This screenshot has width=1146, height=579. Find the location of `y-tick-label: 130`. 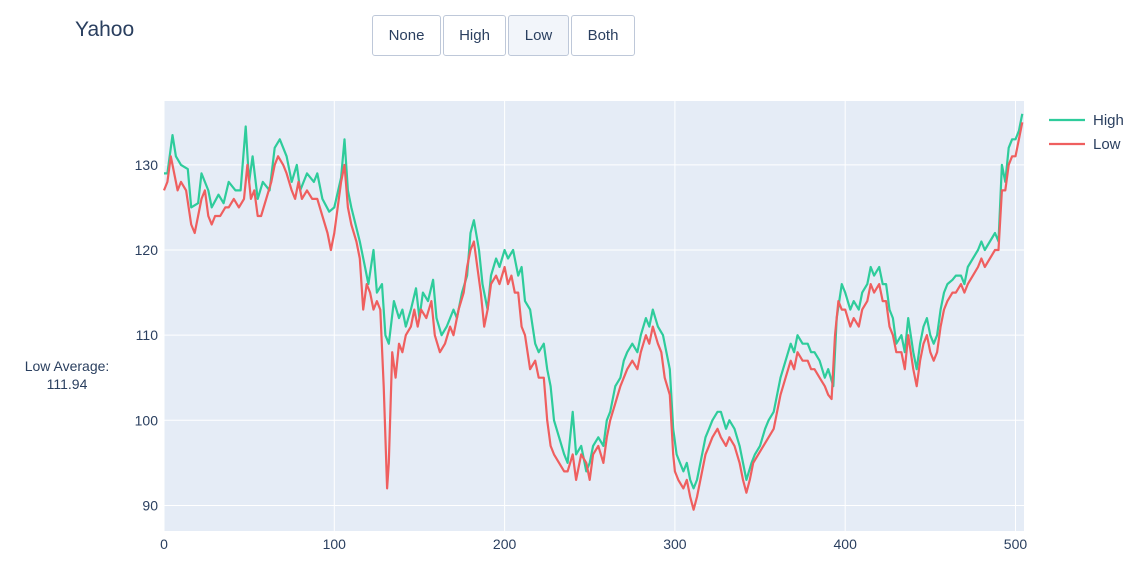

y-tick-label: 130 is located at coordinates (147, 165).